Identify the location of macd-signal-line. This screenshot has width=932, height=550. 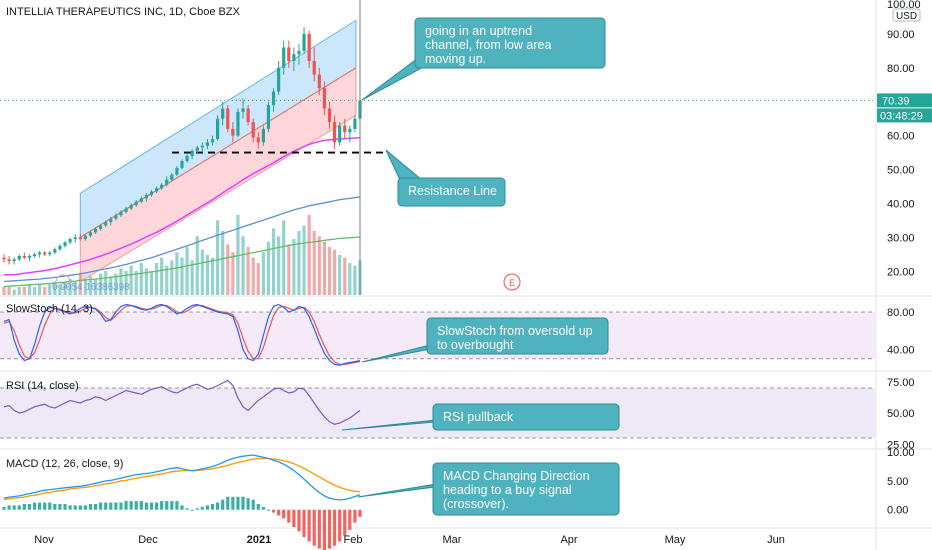
(182, 479).